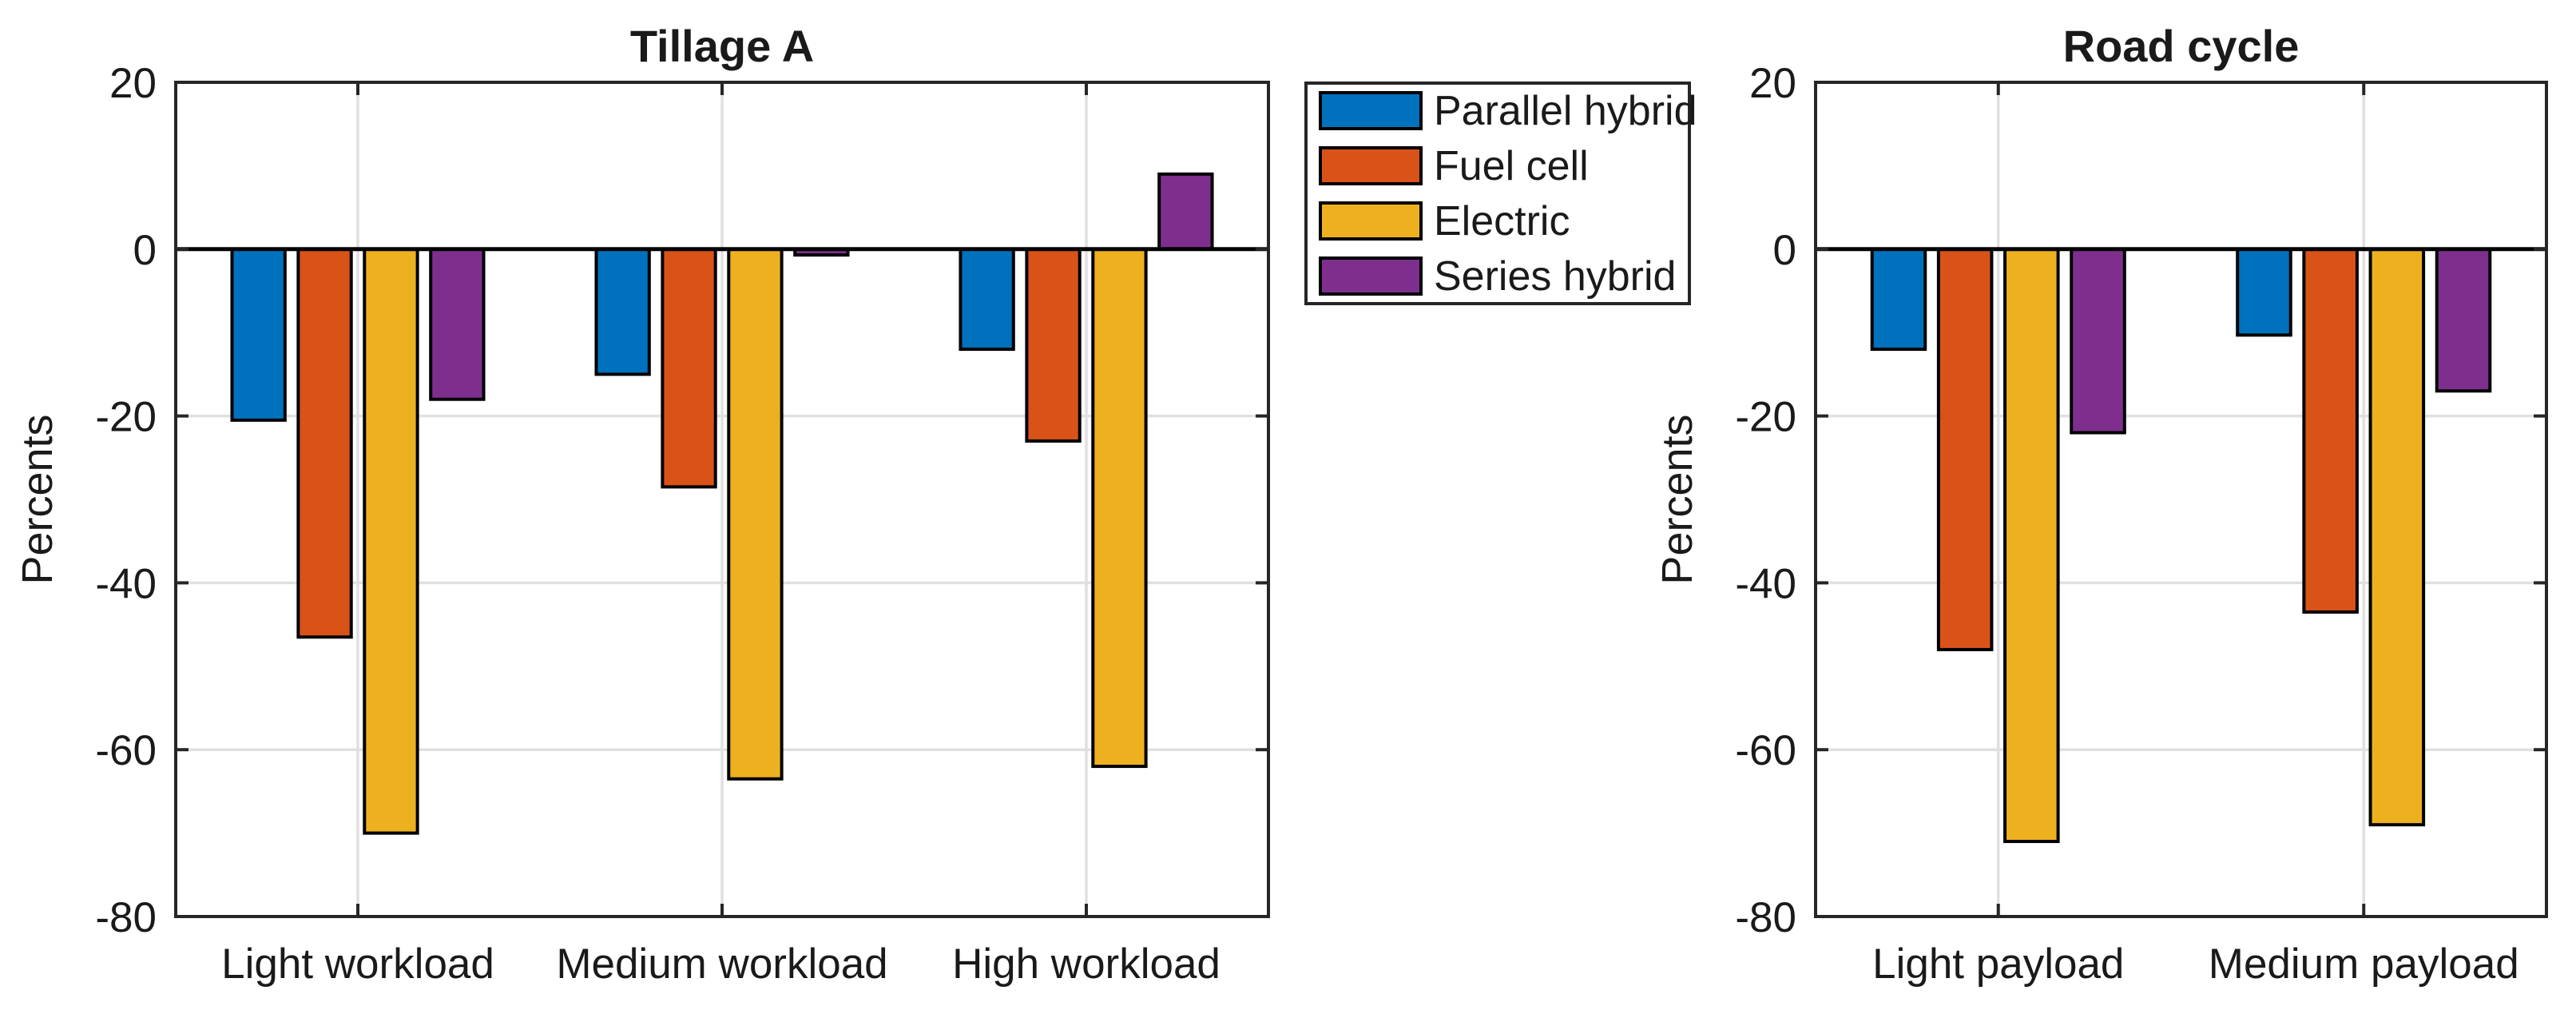 This screenshot has width=2576, height=1022. What do you see at coordinates (1565, 110) in the screenshot?
I see `legend-label: Parallel hybrid` at bounding box center [1565, 110].